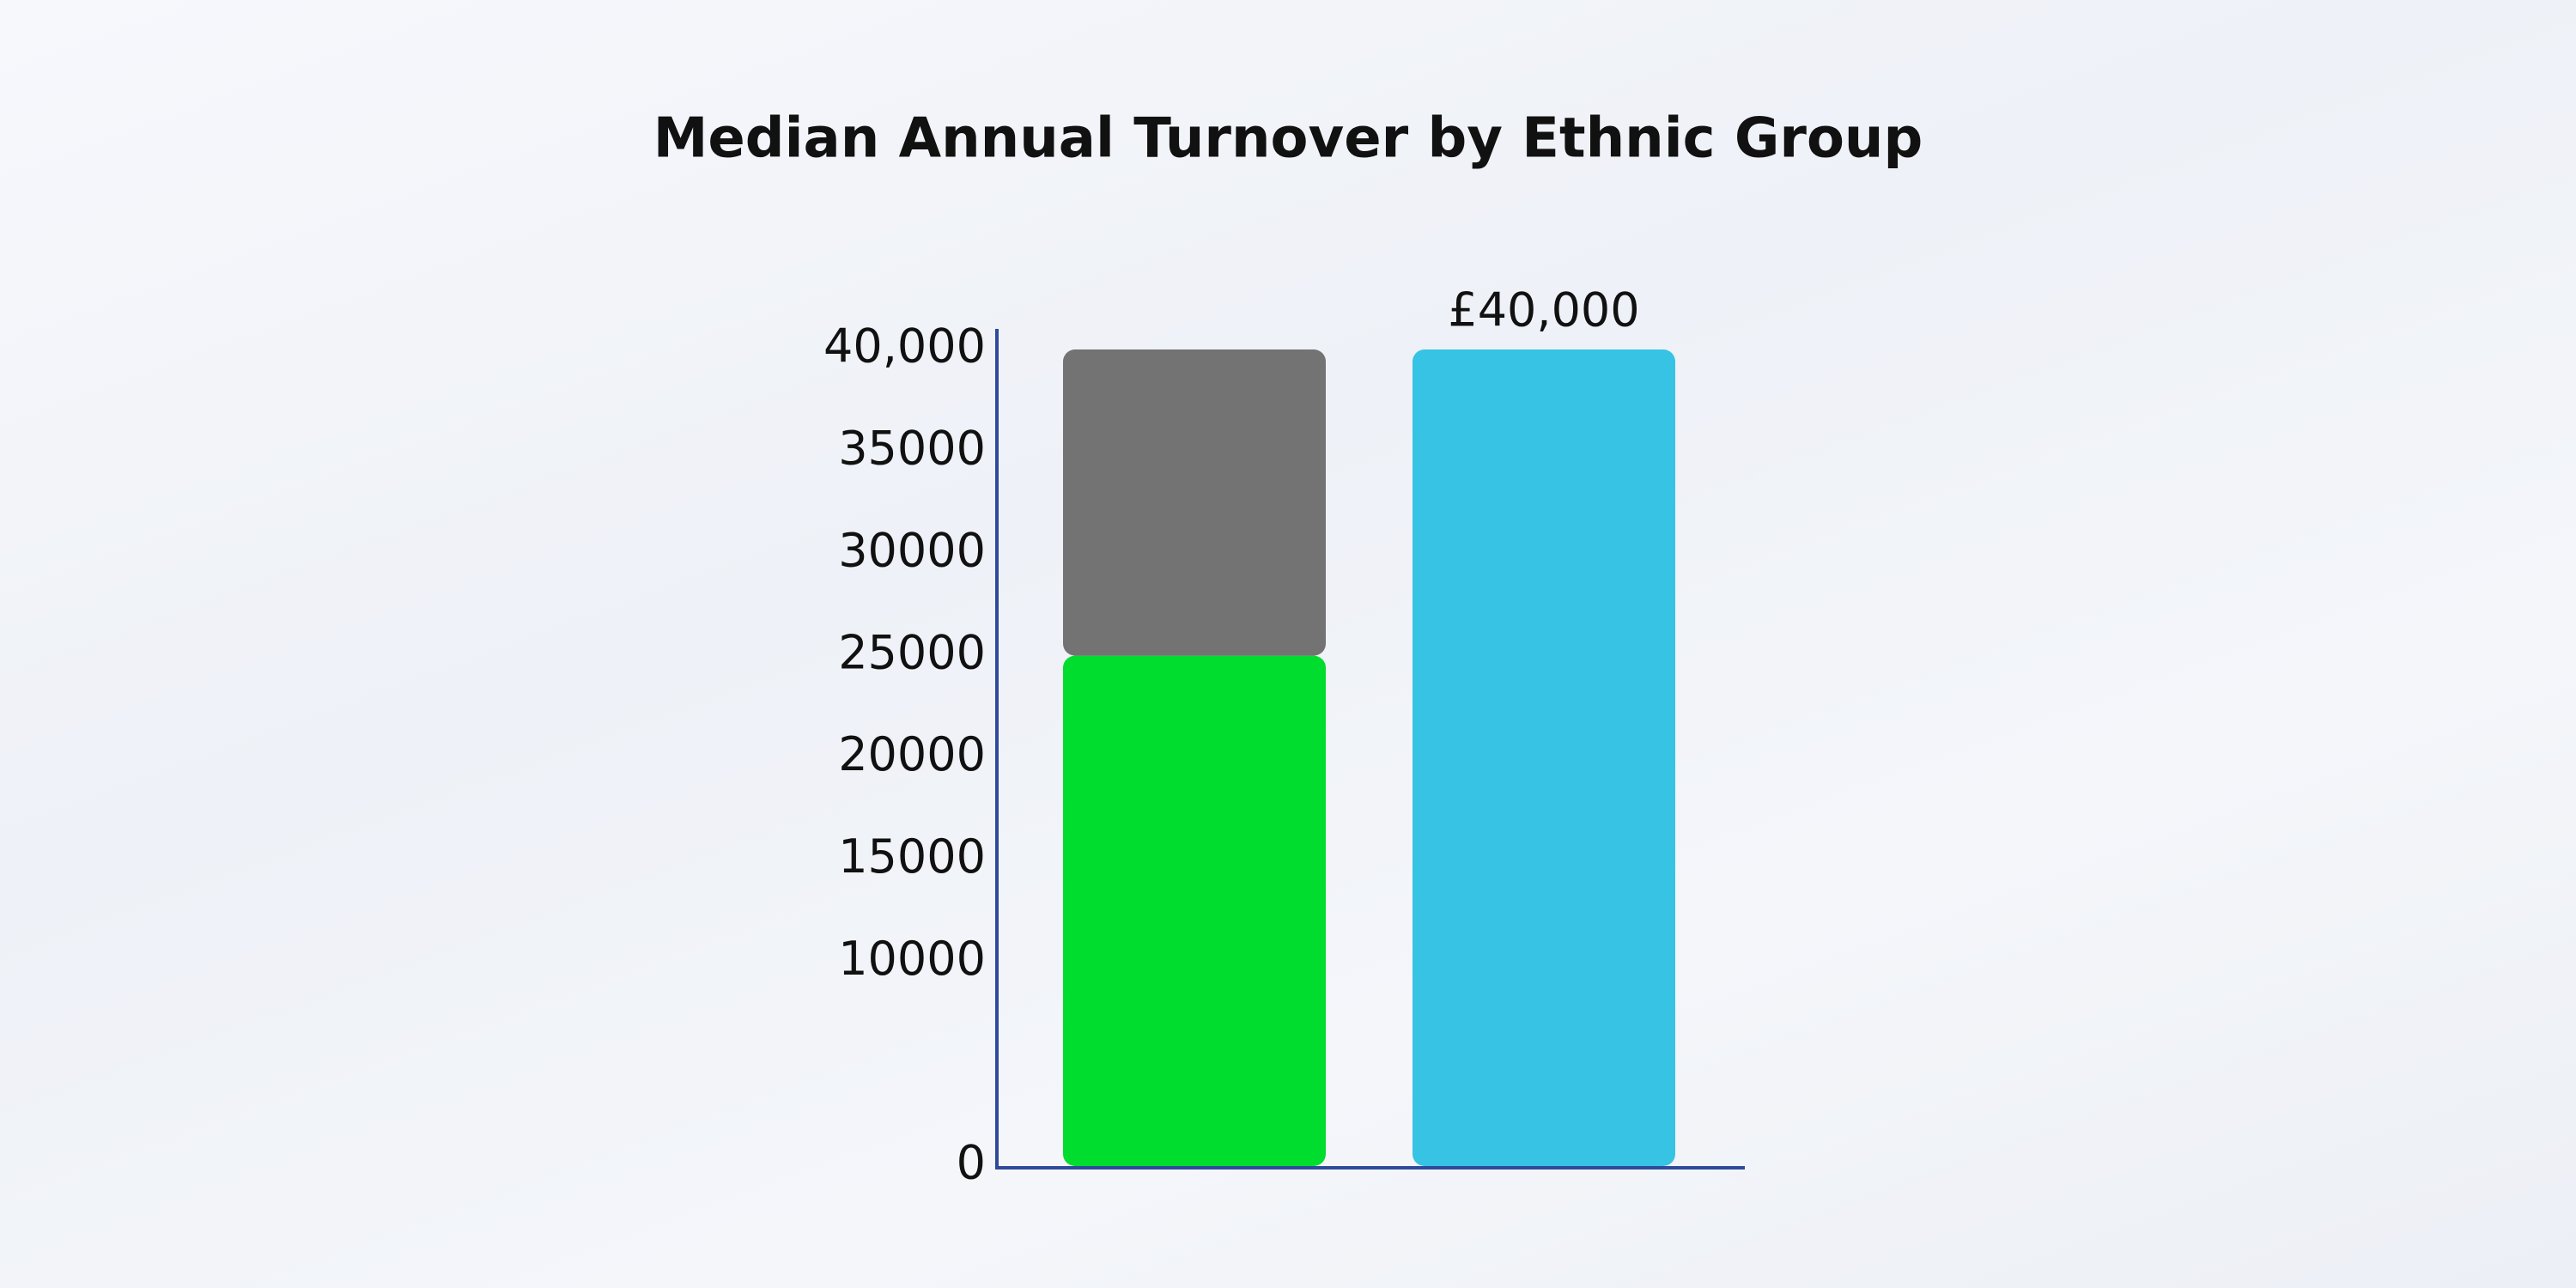  What do you see at coordinates (904, 346) in the screenshot?
I see `y-tick-label: 40,000` at bounding box center [904, 346].